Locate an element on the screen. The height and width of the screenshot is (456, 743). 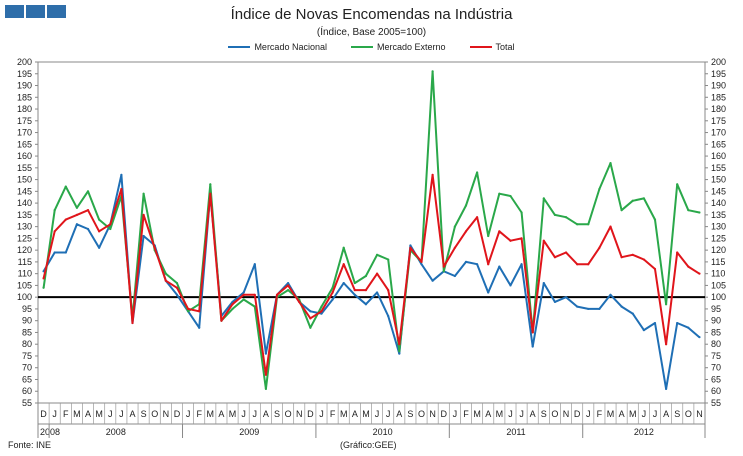
y-tick-label-right: 85 is located at coordinates (716, 332).